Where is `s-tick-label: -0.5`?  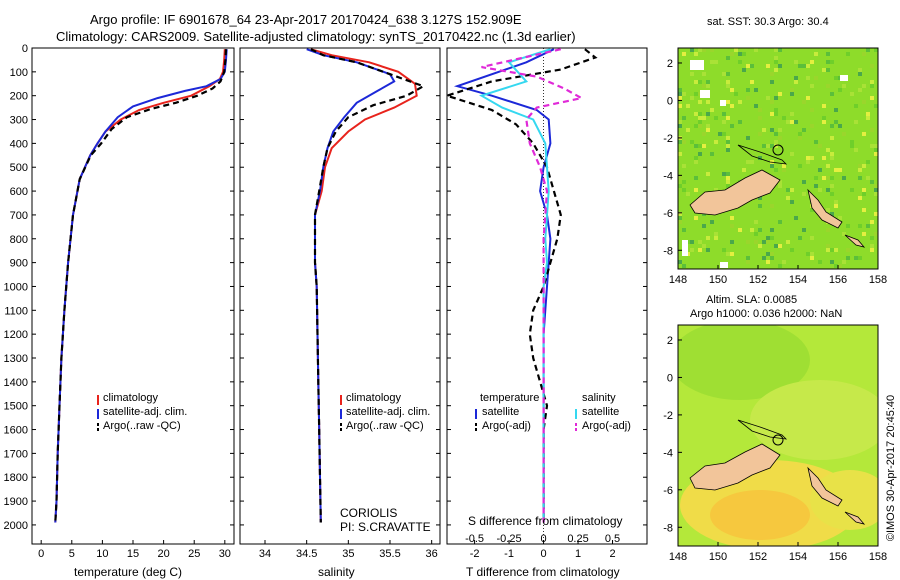
s-tick-label: -0.5 is located at coordinates (474, 539).